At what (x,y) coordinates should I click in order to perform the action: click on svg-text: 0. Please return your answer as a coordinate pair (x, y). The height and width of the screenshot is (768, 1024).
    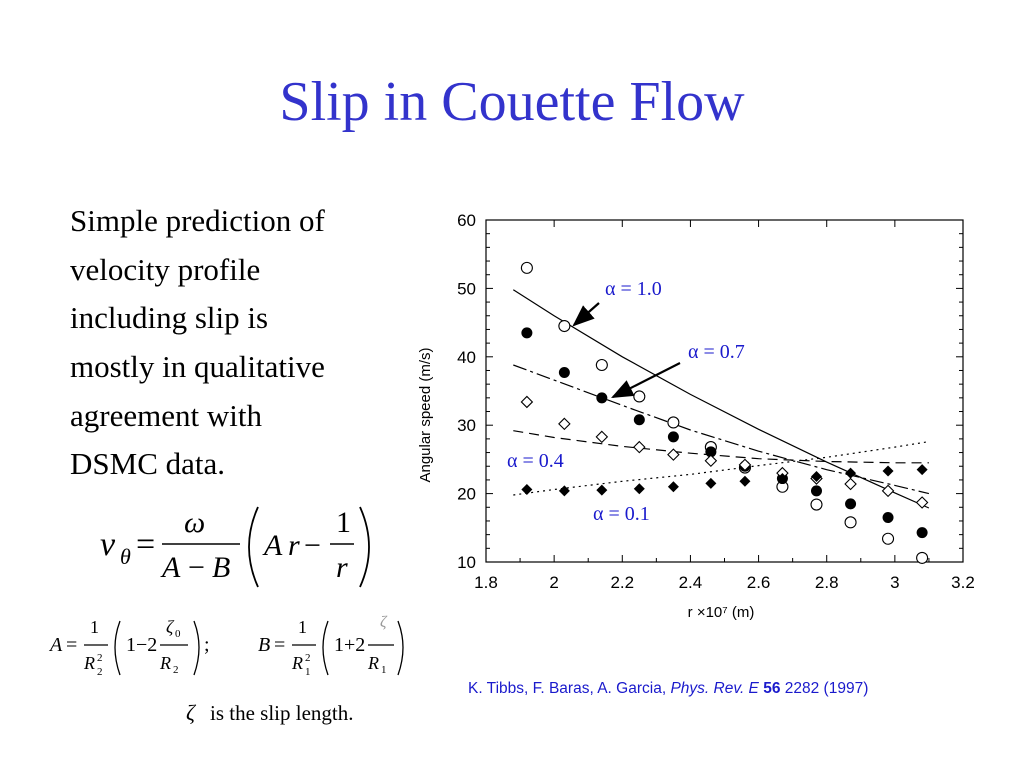
    Looking at the image, I should click on (178, 634).